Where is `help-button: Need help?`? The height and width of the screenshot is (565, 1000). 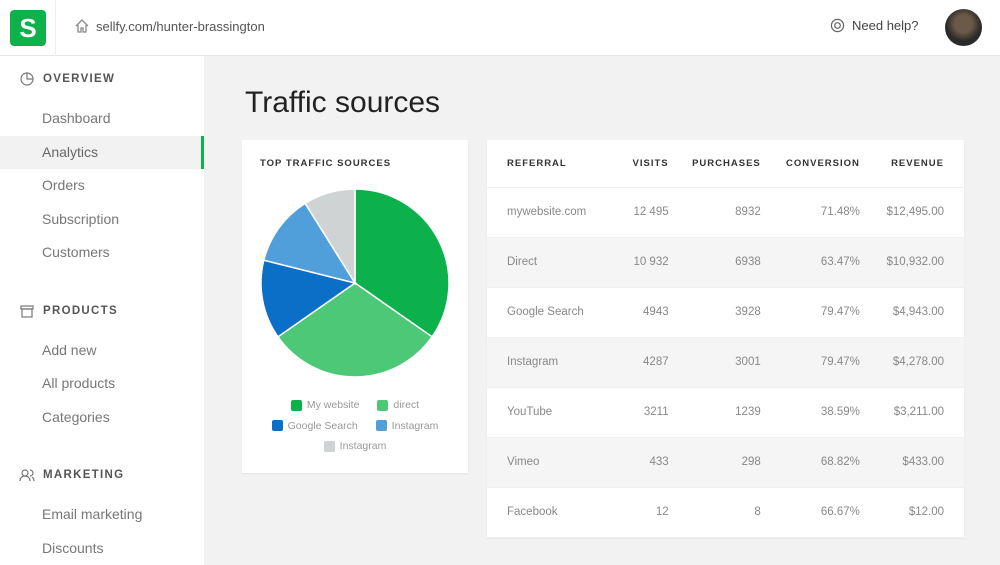
help-button: Need help? is located at coordinates (874, 25).